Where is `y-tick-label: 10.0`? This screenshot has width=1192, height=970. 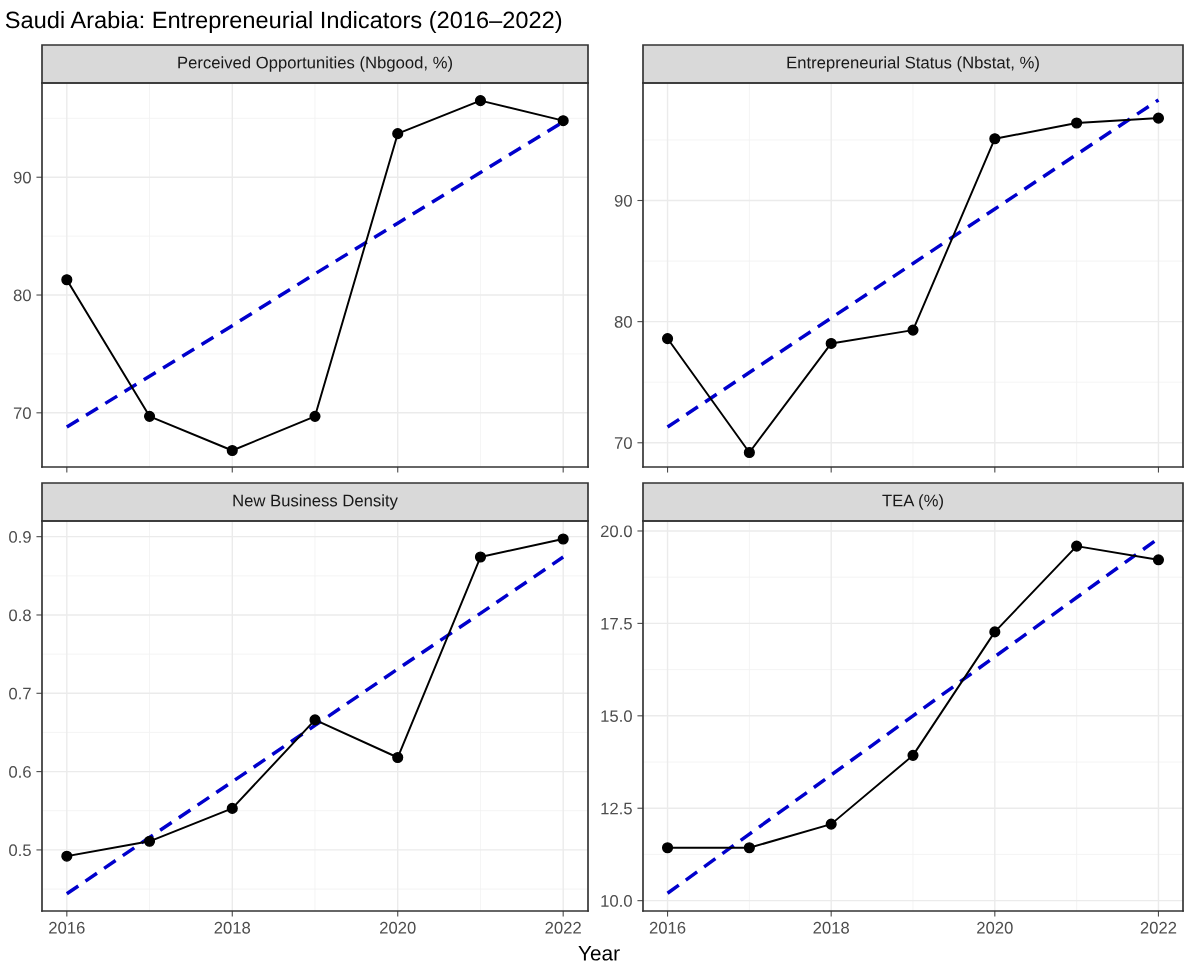 y-tick-label: 10.0 is located at coordinates (616, 901).